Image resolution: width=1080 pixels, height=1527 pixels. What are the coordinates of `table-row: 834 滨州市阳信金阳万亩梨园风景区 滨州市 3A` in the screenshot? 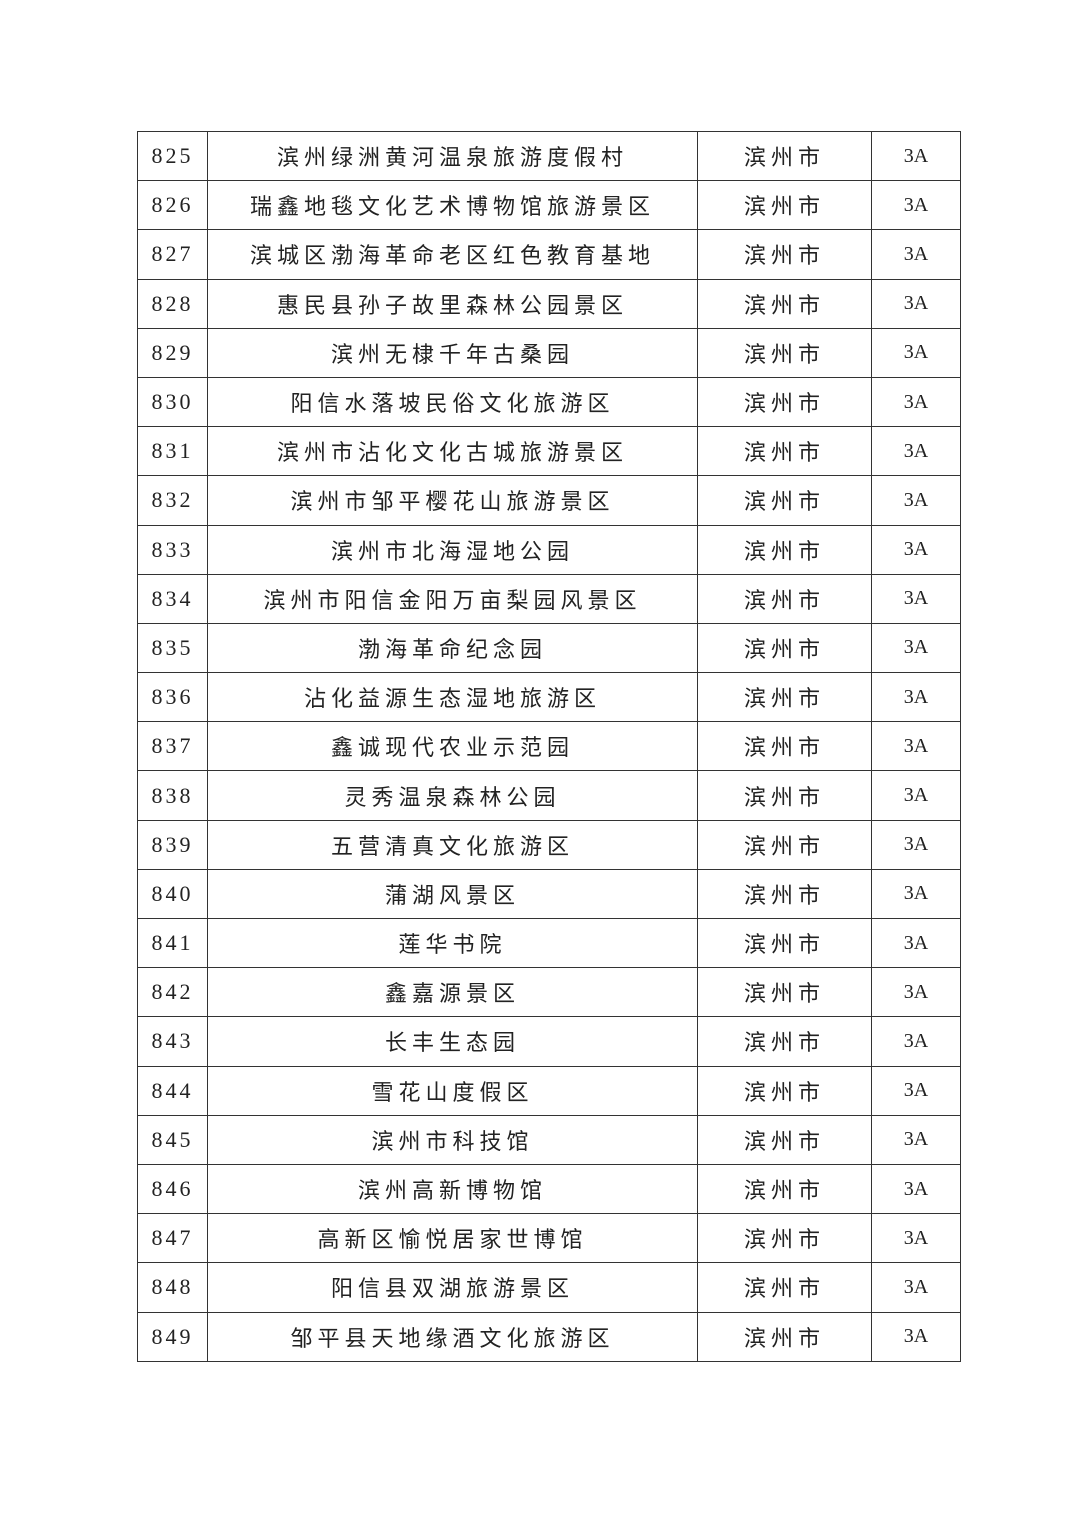 It's located at (549, 598).